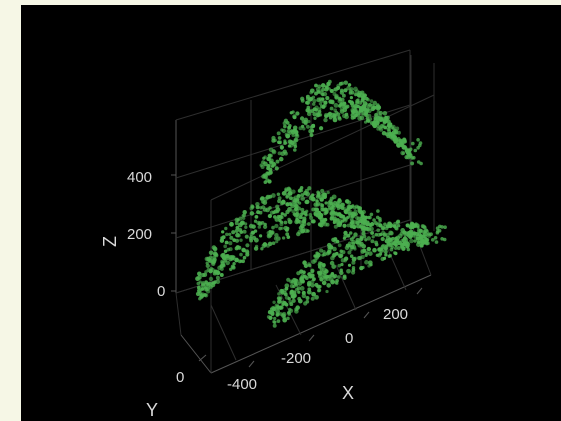 This screenshot has height=421, width=561. What do you see at coordinates (296, 358) in the screenshot?
I see `x-tick-label-neg200: -200` at bounding box center [296, 358].